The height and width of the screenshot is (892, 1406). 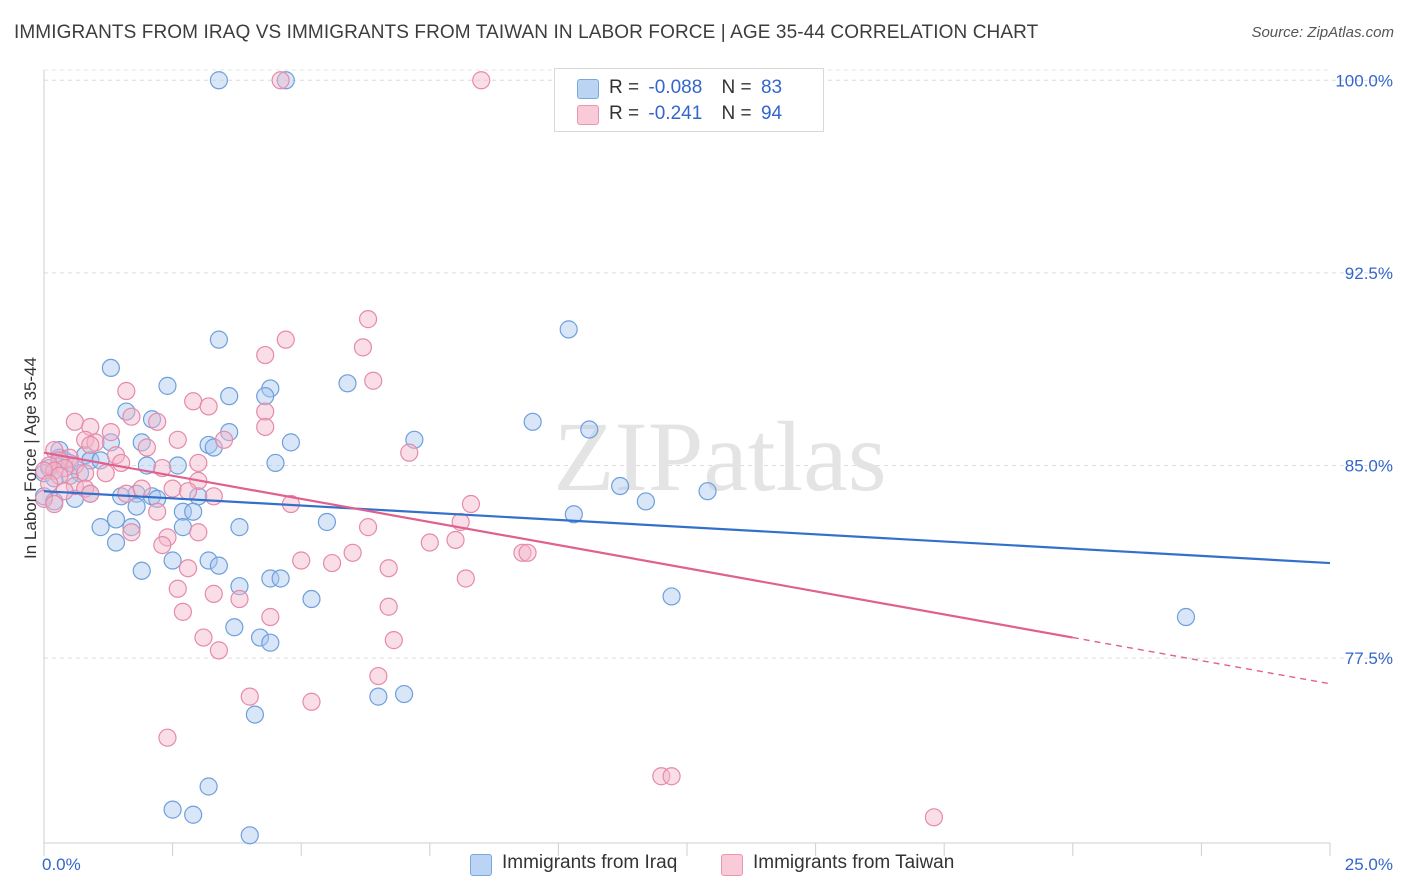 What do you see at coordinates (1364, 80) in the screenshot?
I see `y-tick-label: 100.0%` at bounding box center [1364, 80].